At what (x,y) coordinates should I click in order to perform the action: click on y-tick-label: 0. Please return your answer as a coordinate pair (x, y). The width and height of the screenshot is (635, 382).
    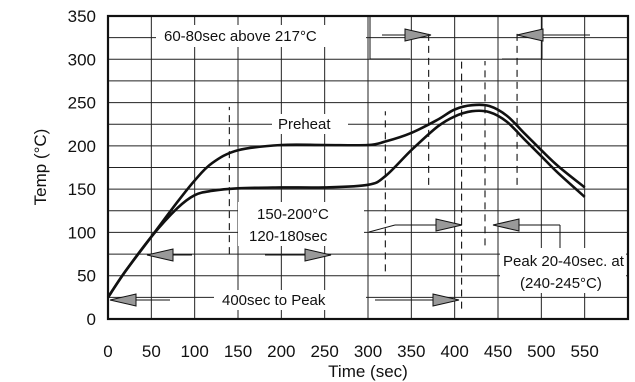
    Looking at the image, I should click on (91, 319).